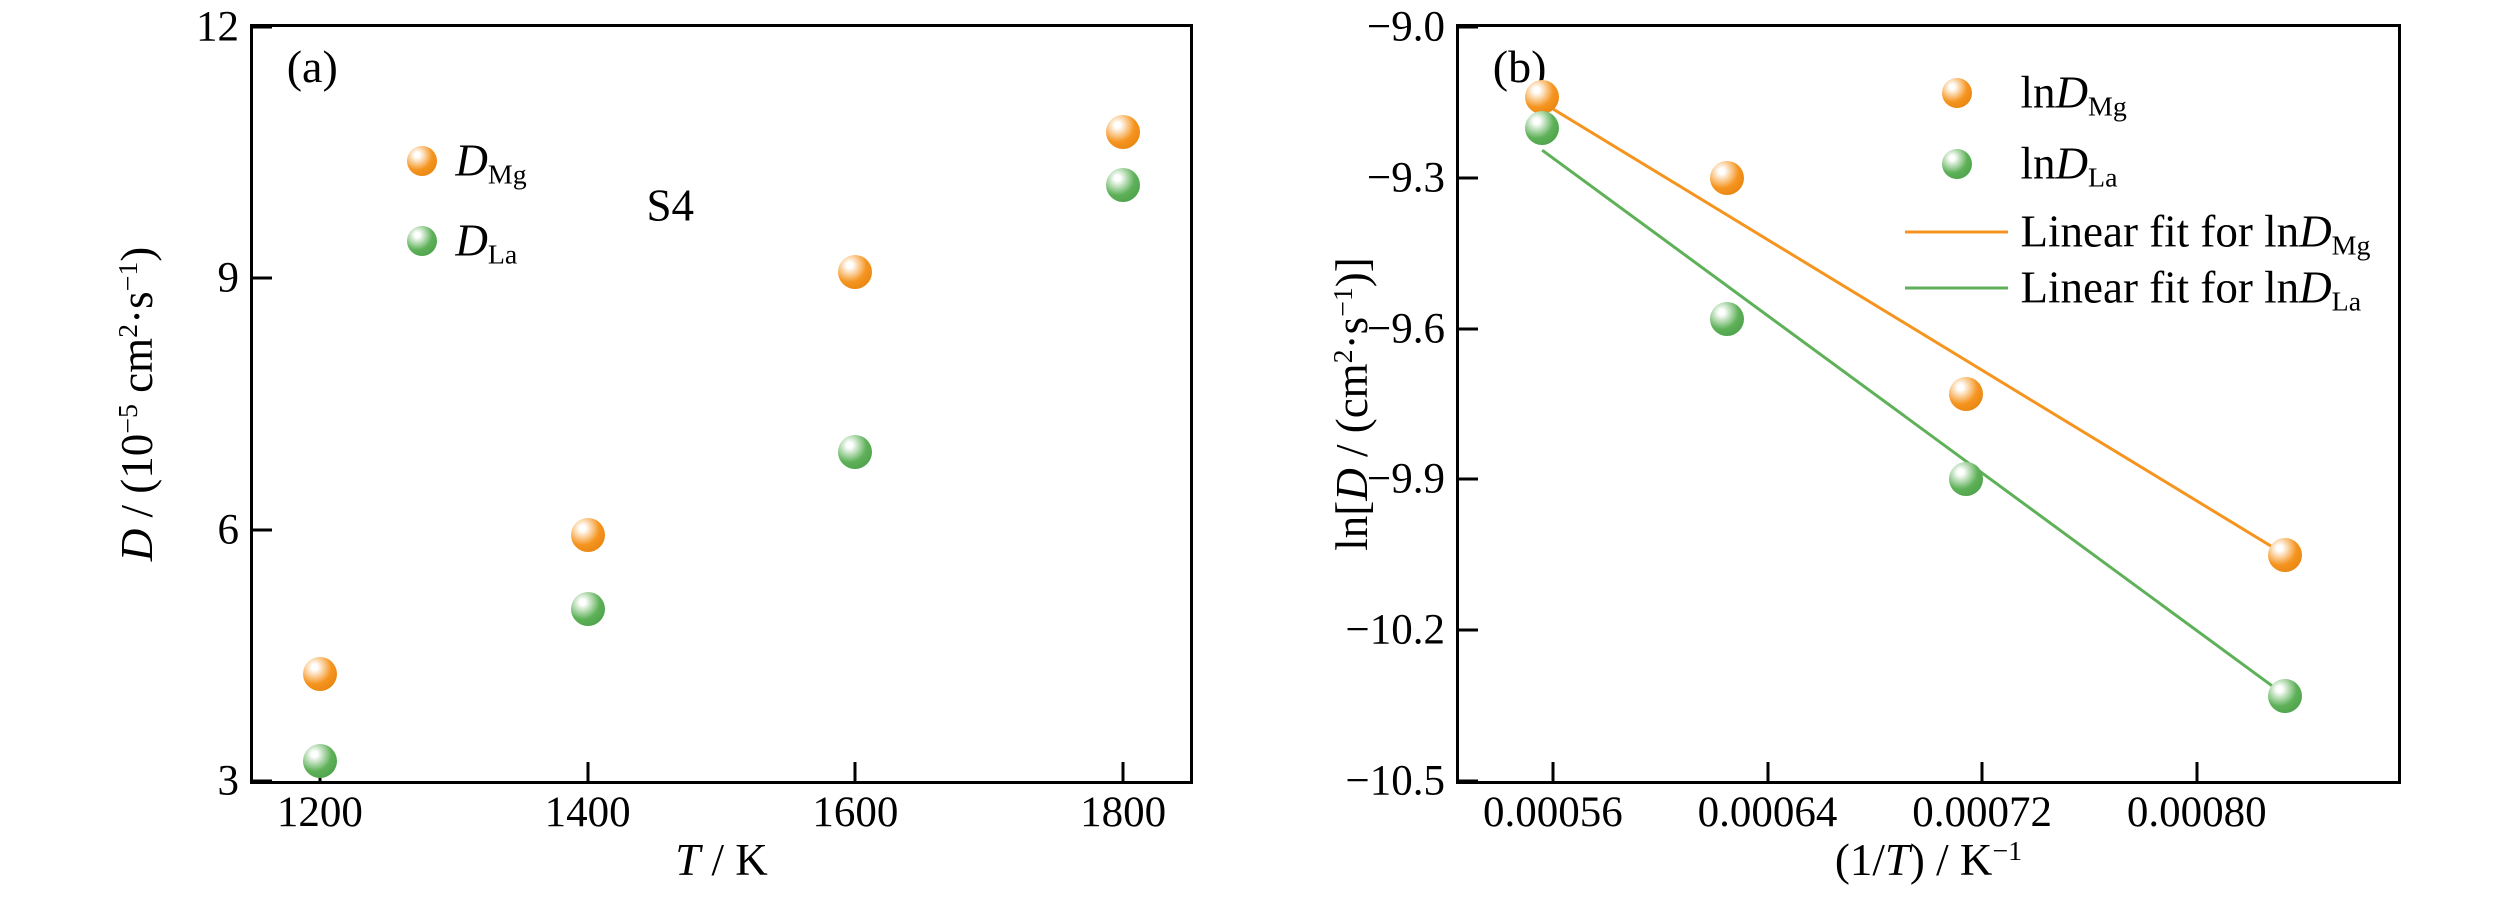 The width and height of the screenshot is (2519, 903). I want to click on legend-line-fit-la-icon, so click(1957, 288).